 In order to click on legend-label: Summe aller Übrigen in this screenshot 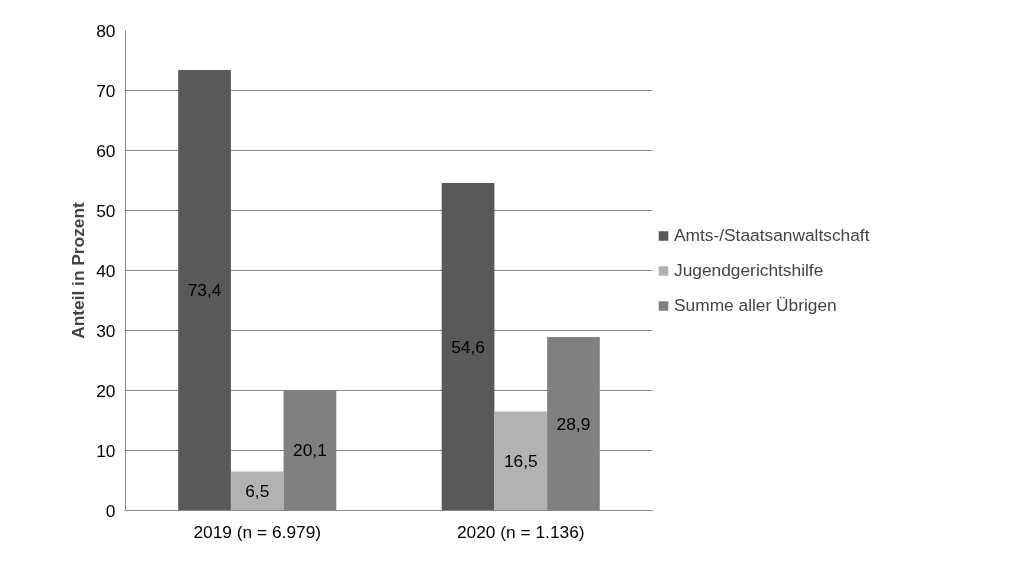, I will do `click(755, 305)`.